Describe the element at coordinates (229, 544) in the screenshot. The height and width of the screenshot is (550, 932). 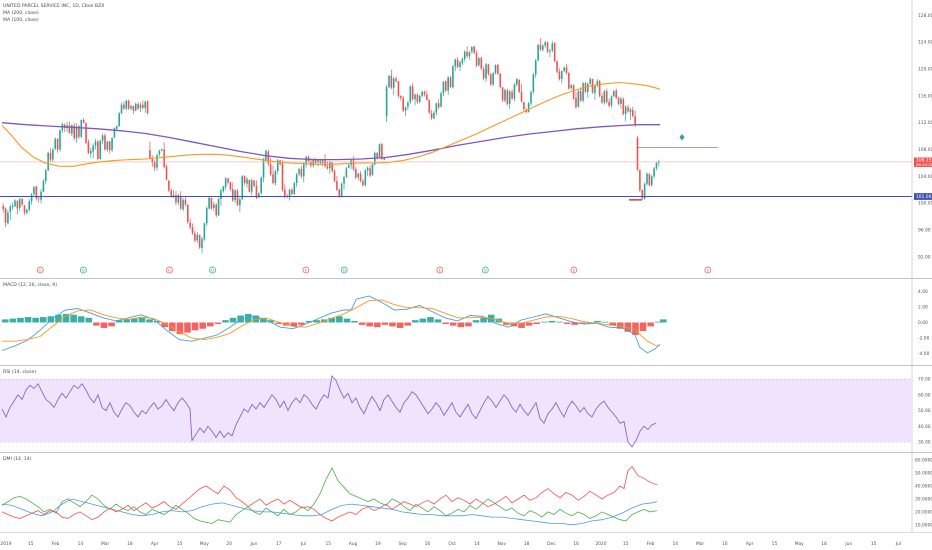
I see `time-tick-label: 20` at that location.